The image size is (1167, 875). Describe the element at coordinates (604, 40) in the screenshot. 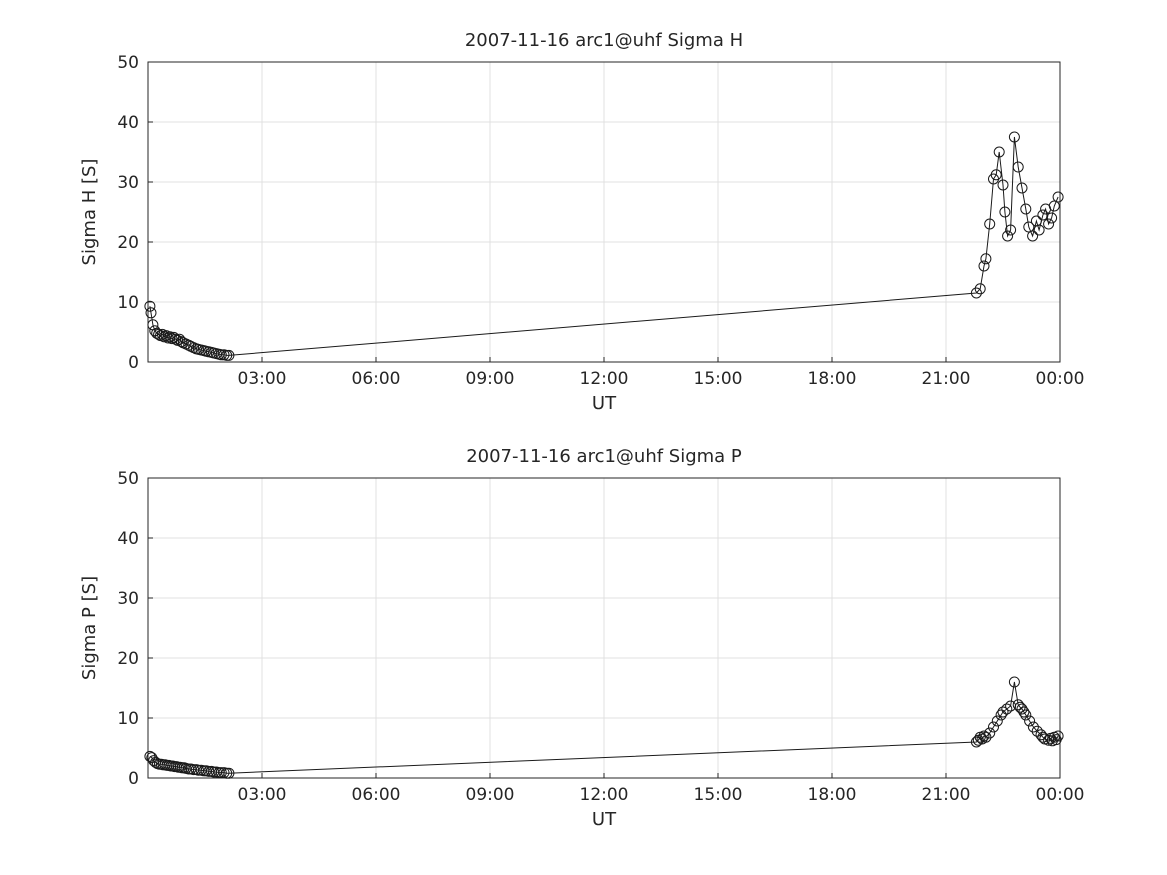

I see `chart-title: 2007-11-16 arc1@uhf Sigma H` at that location.